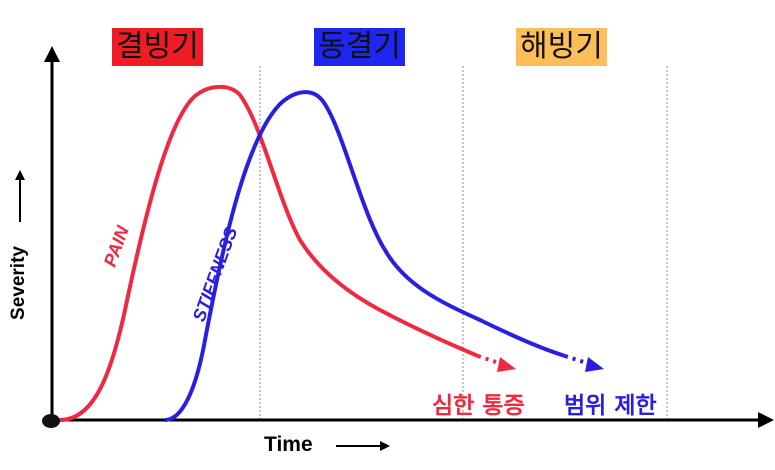 Image resolution: width=775 pixels, height=470 pixels. I want to click on stiffness-end-label: 범위 제한, so click(610, 406).